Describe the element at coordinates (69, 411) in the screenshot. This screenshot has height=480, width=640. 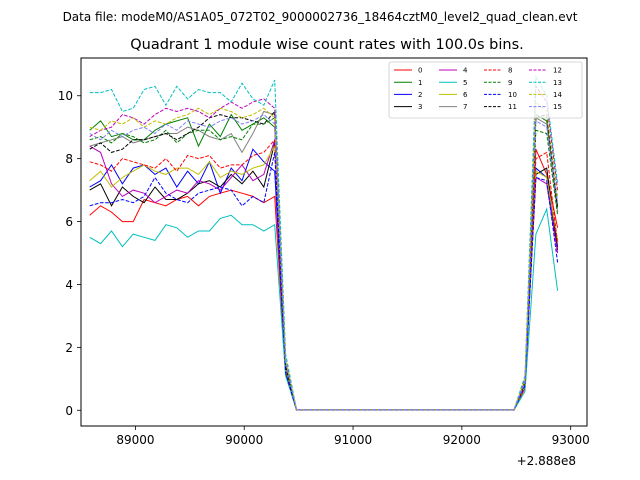
I see `y-tick-label: 0` at that location.